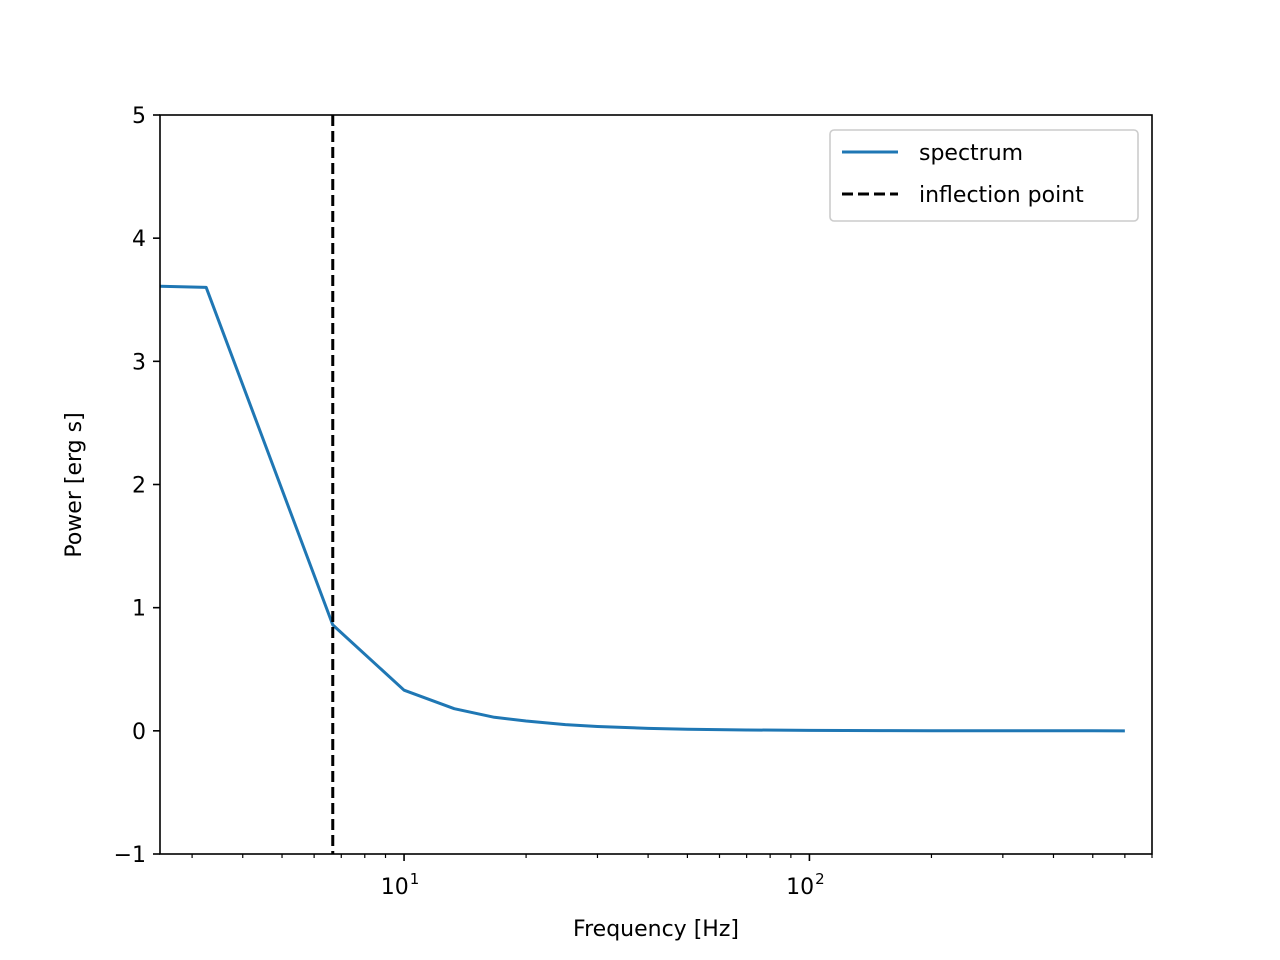 The image size is (1280, 960). Describe the element at coordinates (139, 239) in the screenshot. I see `y-tick-label: 4` at that location.